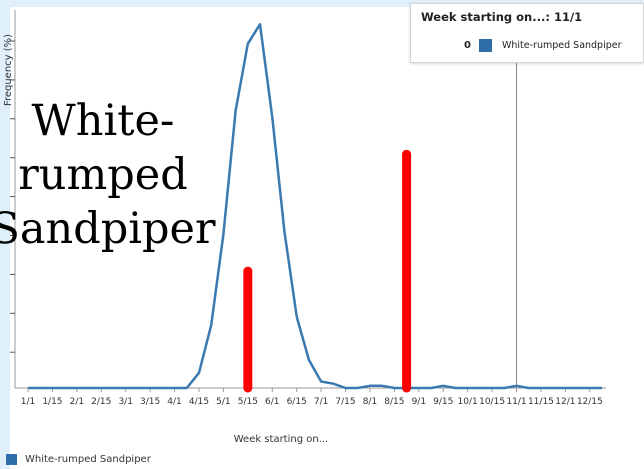 The height and width of the screenshot is (469, 644). What do you see at coordinates (468, 402) in the screenshot?
I see `x-tick-label: 10/1` at bounding box center [468, 402].